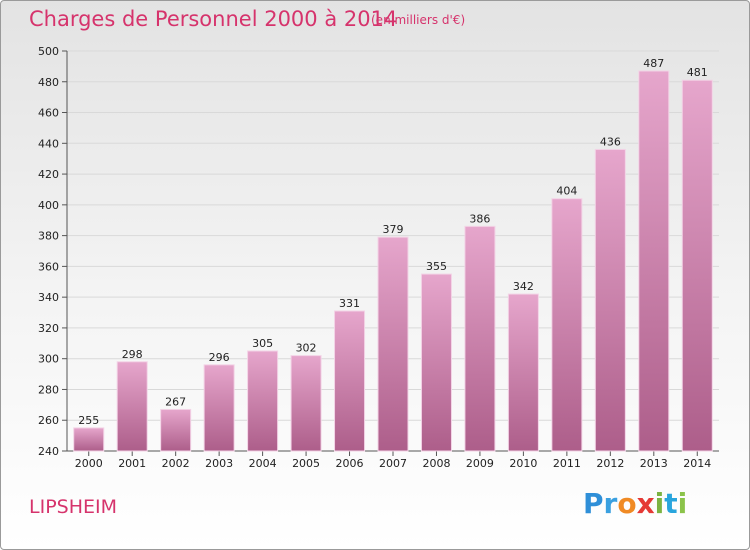 Image resolution: width=750 pixels, height=550 pixels. Describe the element at coordinates (219, 463) in the screenshot. I see `x-tick-label: 2003` at that location.